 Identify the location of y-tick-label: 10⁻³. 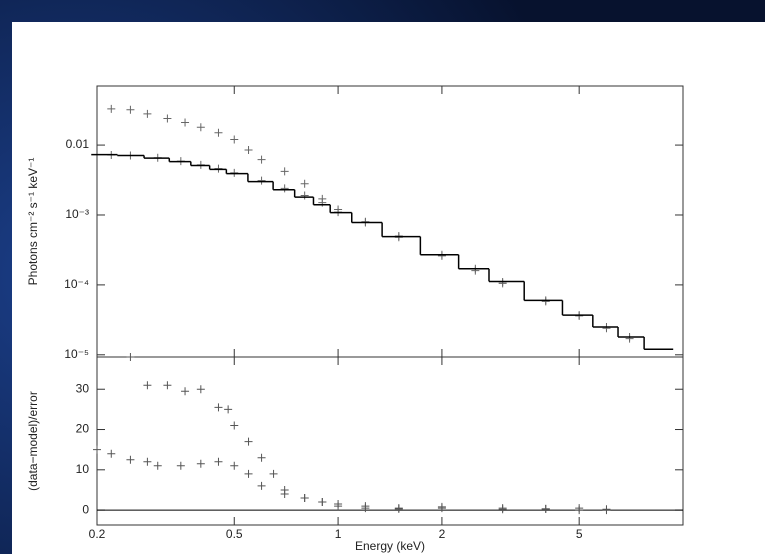
(77, 214).